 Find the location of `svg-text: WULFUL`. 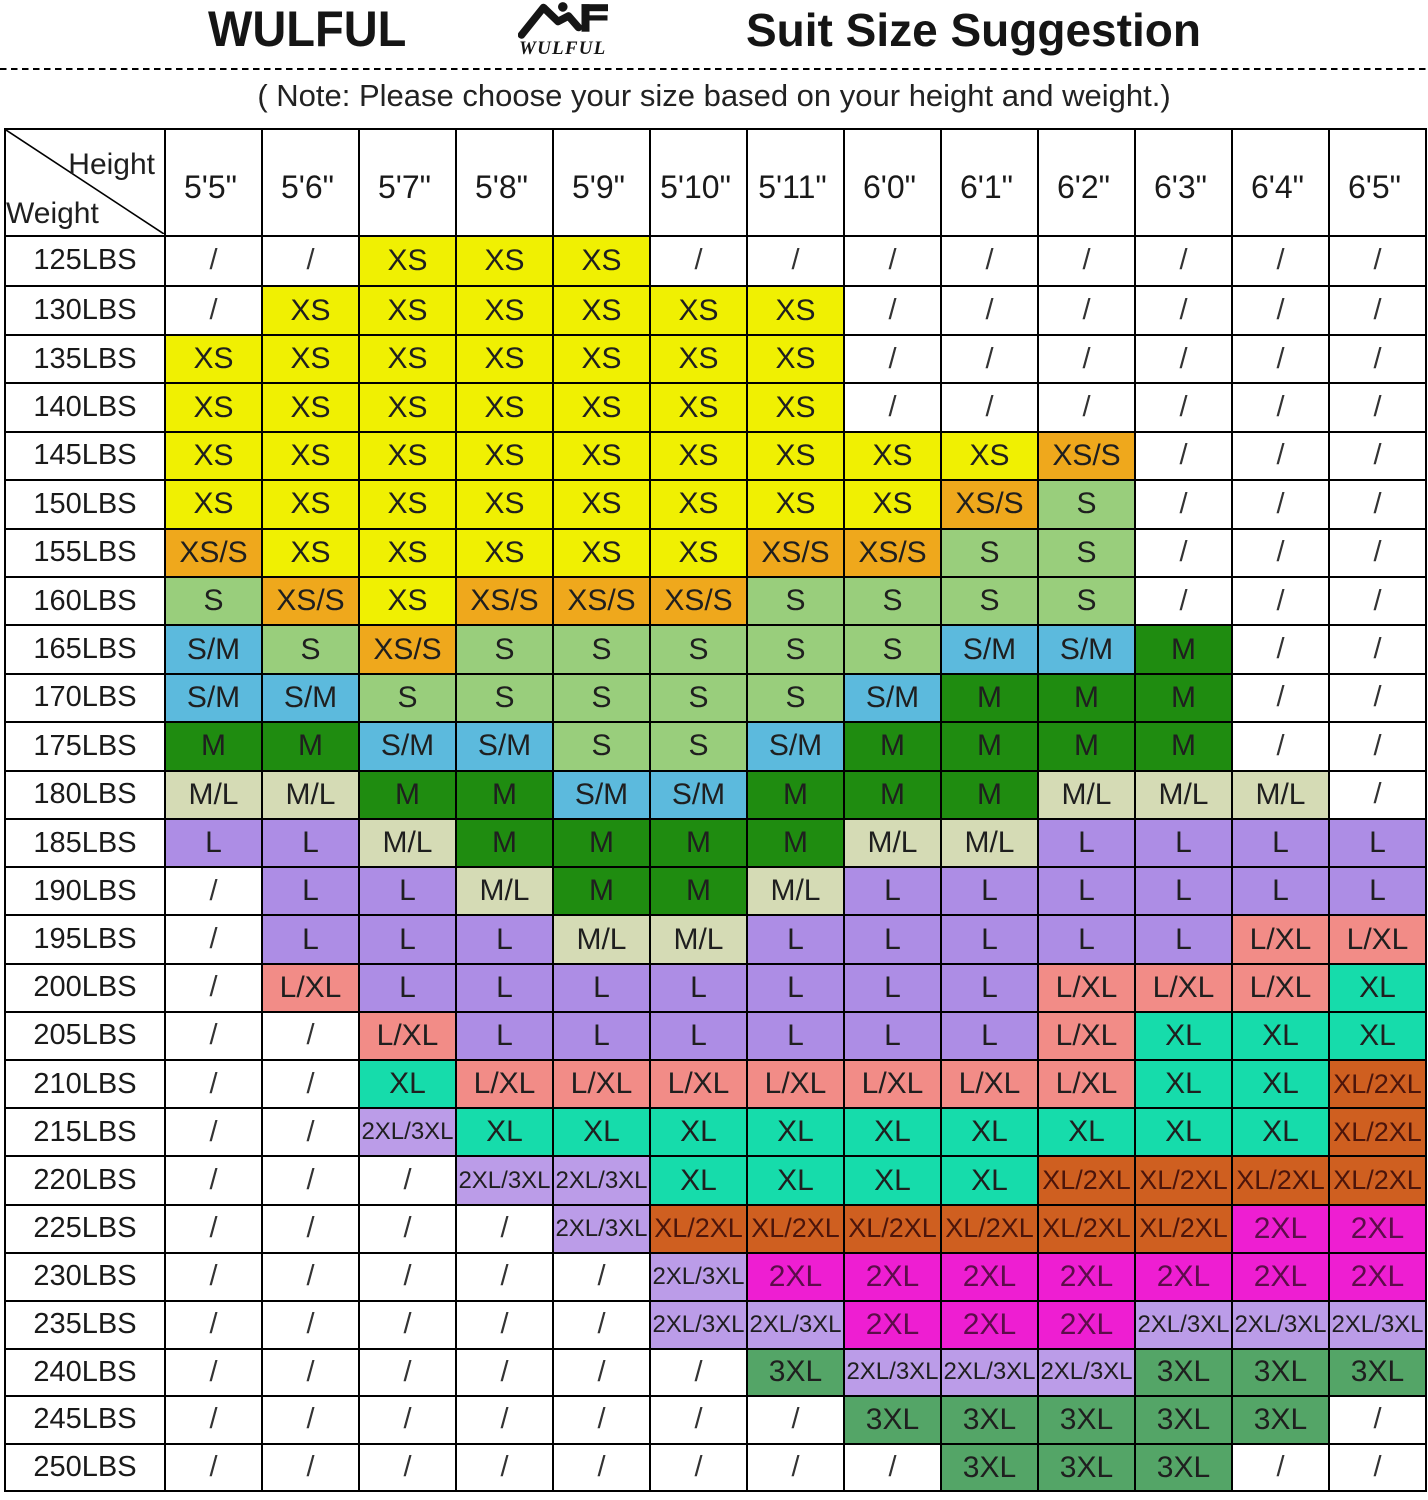

svg-text: WULFUL is located at coordinates (562, 48).